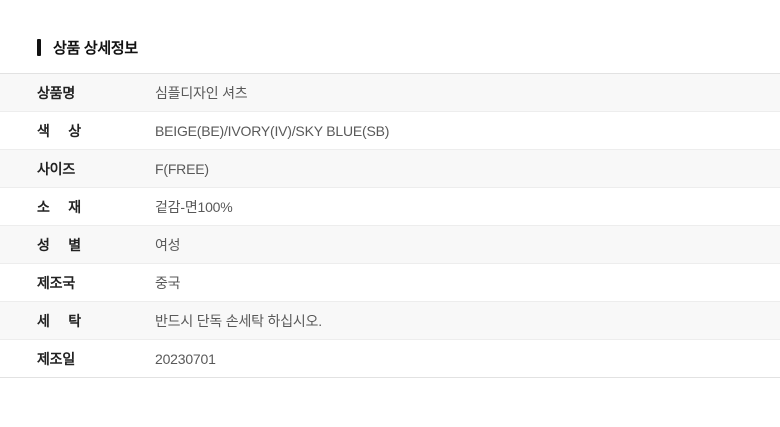  What do you see at coordinates (59, 320) in the screenshot?
I see `spec-label: 세 탁` at bounding box center [59, 320].